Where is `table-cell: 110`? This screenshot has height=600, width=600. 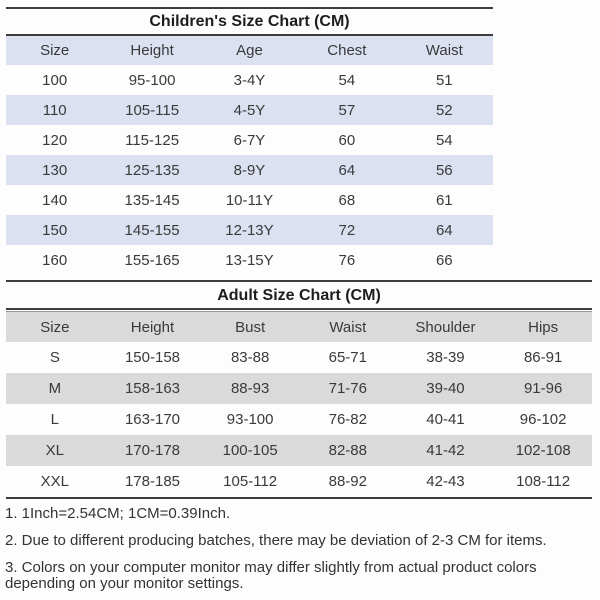
table-cell: 110 is located at coordinates (54, 110).